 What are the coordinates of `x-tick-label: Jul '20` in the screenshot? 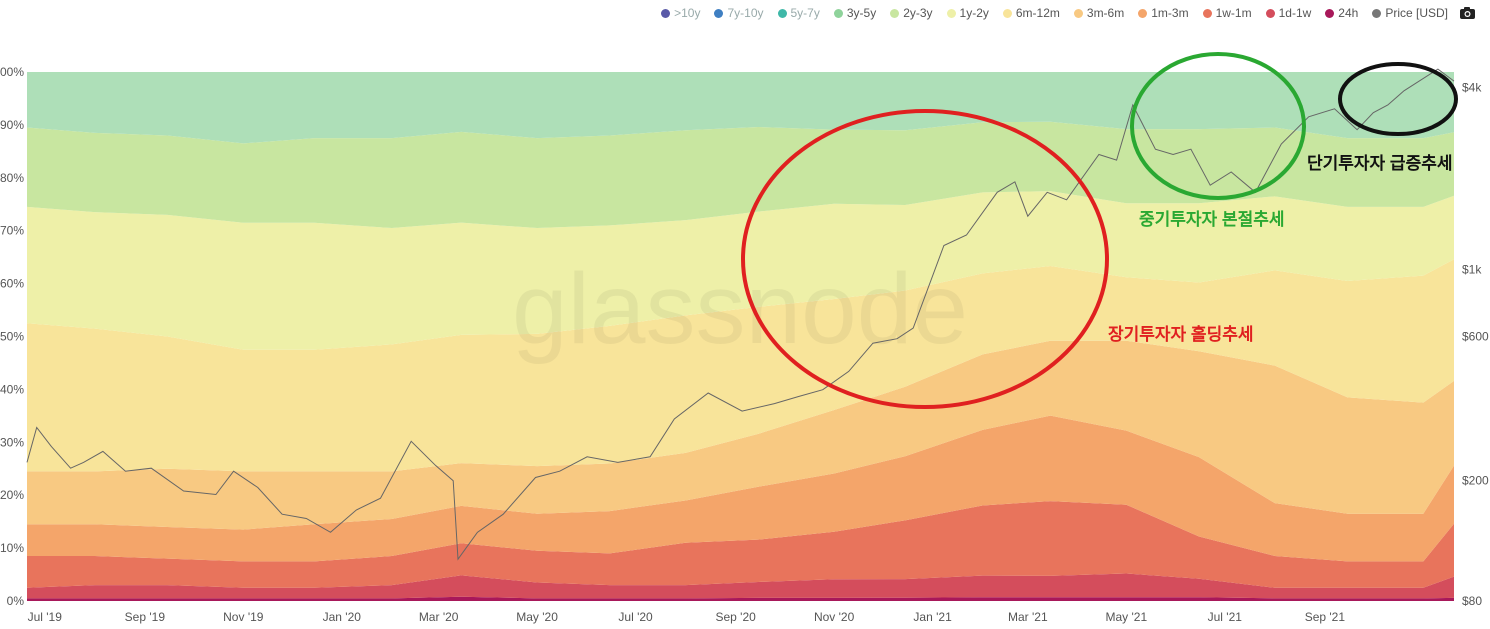 It's located at (635, 617).